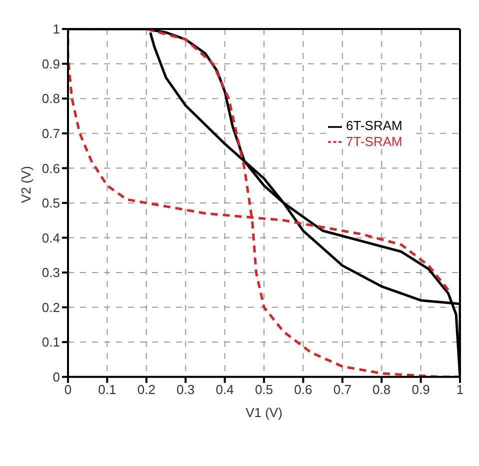 The width and height of the screenshot is (479, 466). I want to click on y-tick-label: 0.9, so click(51, 64).